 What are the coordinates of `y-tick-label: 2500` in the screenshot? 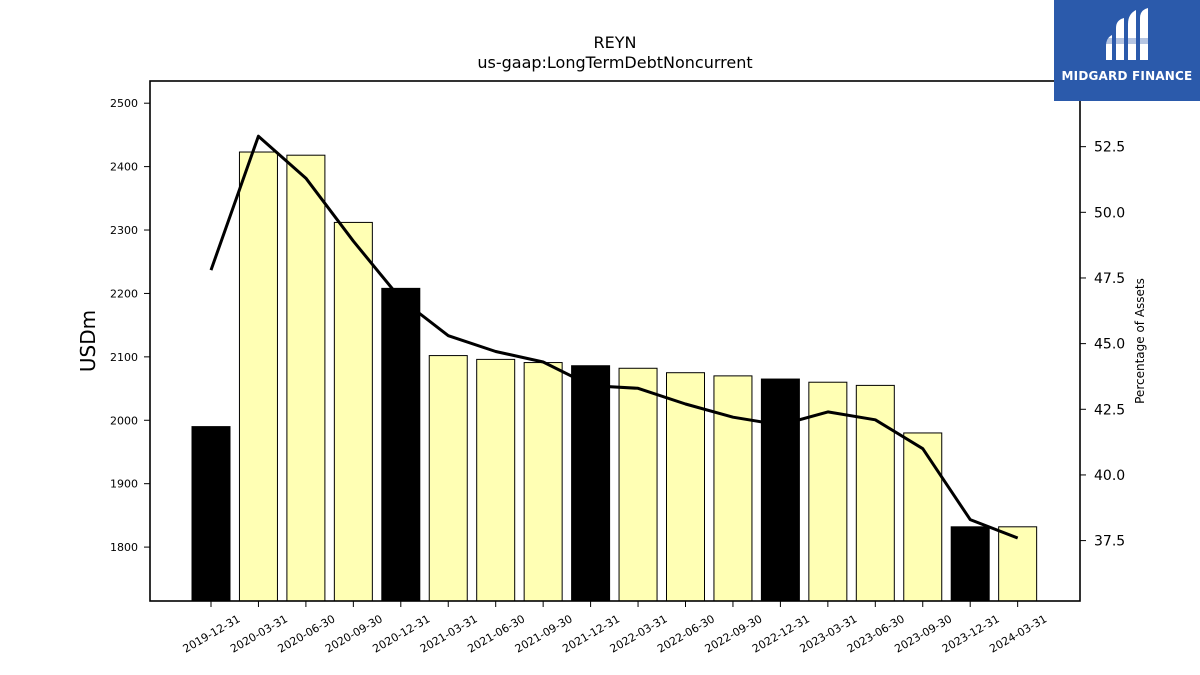 It's located at (124, 103).